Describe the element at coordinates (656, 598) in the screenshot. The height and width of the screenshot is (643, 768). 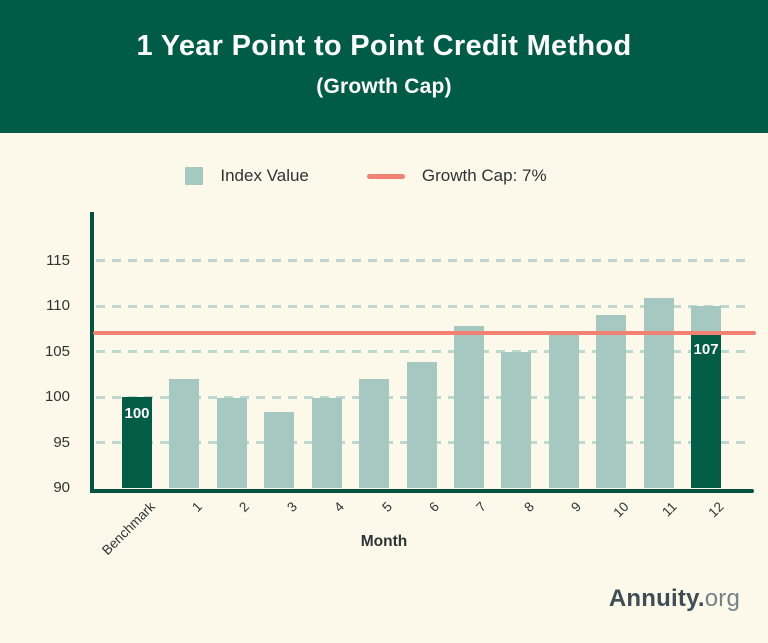
I see `logo-bold-part: Annuity.` at that location.